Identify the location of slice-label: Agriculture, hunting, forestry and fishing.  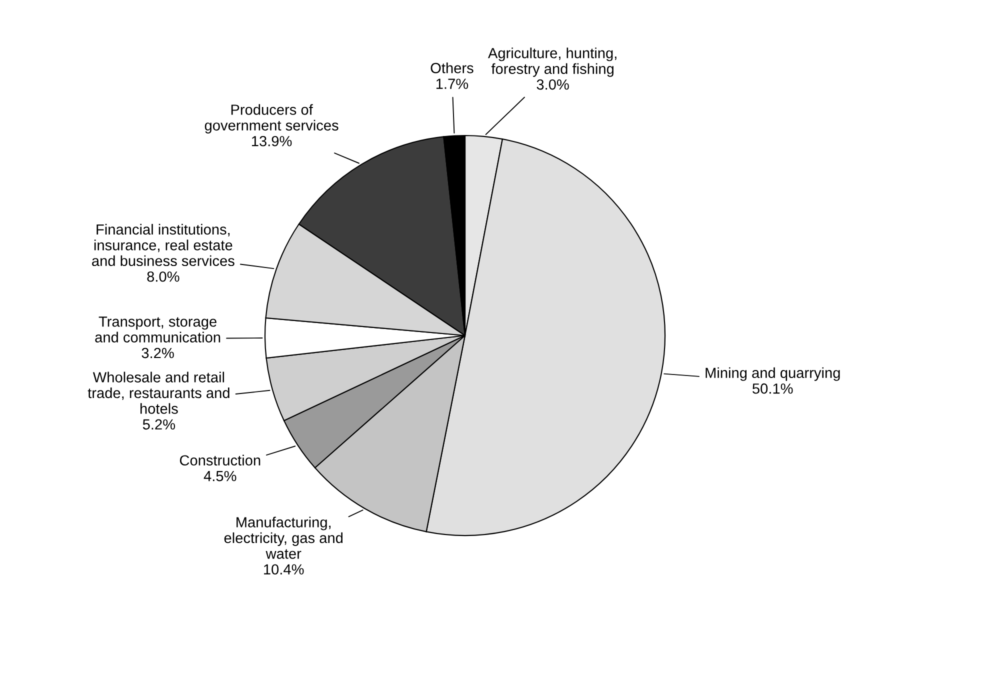
(552, 62).